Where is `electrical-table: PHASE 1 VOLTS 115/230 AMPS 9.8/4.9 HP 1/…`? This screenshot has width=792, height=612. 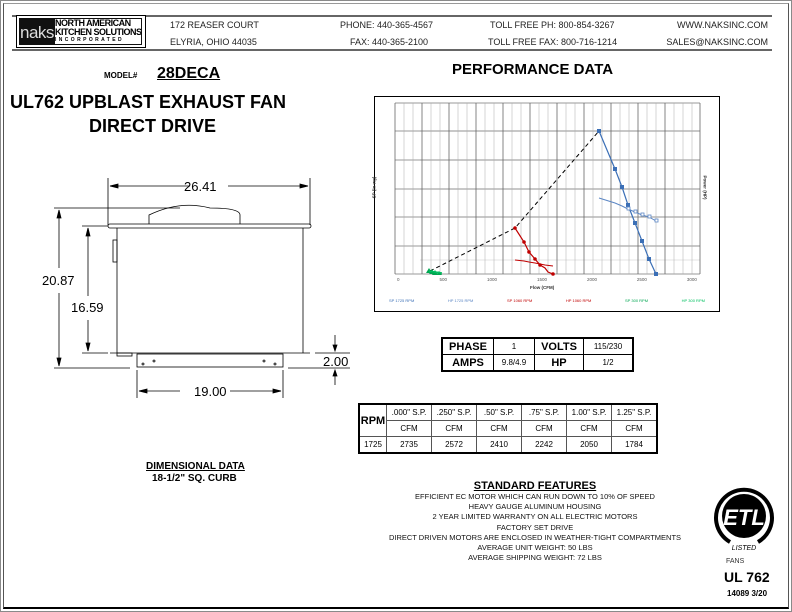 electrical-table: PHASE 1 VOLTS 115/230 AMPS 9.8/4.9 HP 1/… is located at coordinates (537, 354).